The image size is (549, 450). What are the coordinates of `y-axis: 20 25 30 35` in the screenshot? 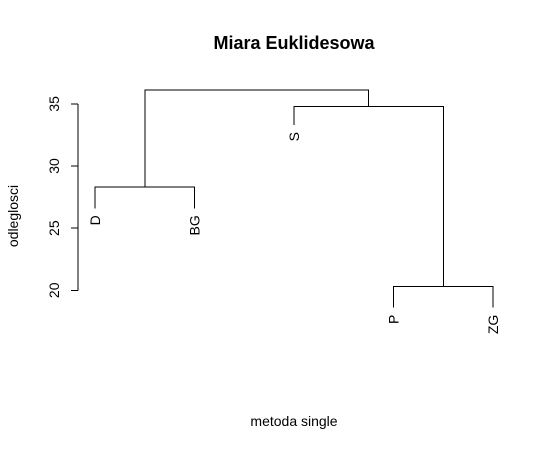 It's located at (62, 197).